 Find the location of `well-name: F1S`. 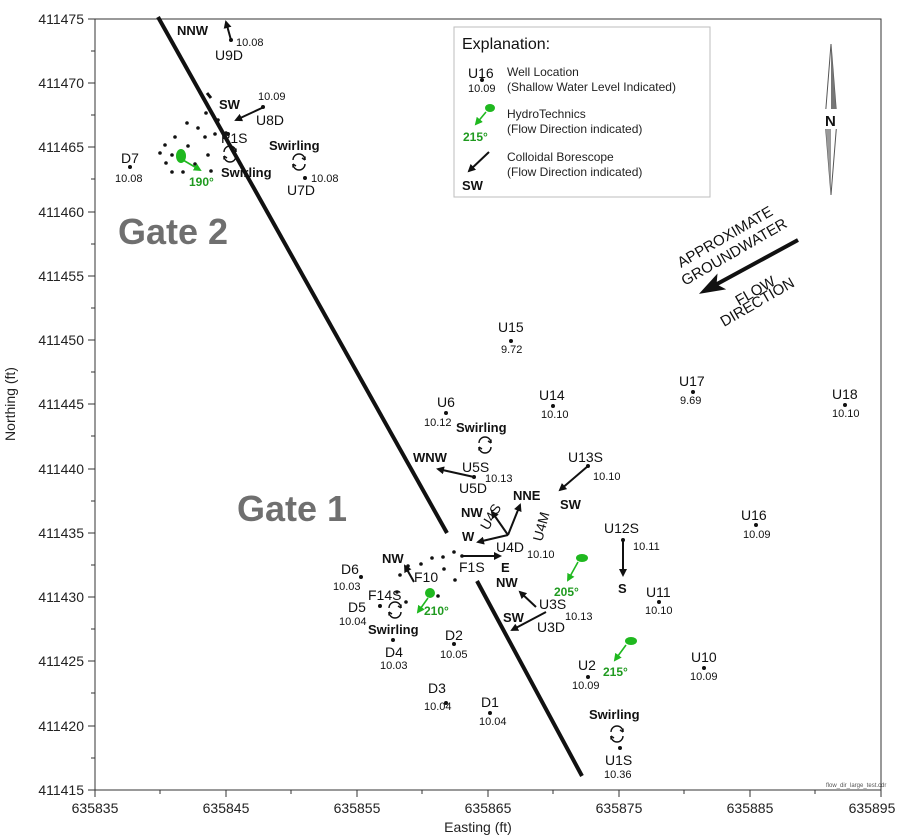

well-name: F1S is located at coordinates (472, 567).